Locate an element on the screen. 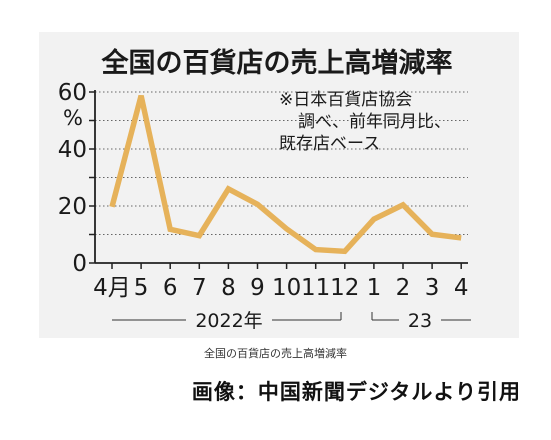 This screenshot has height=440, width=551. source-note: ※日本百貨店協会 調べ、前年同月比、 既存店ベース is located at coordinates (365, 122).